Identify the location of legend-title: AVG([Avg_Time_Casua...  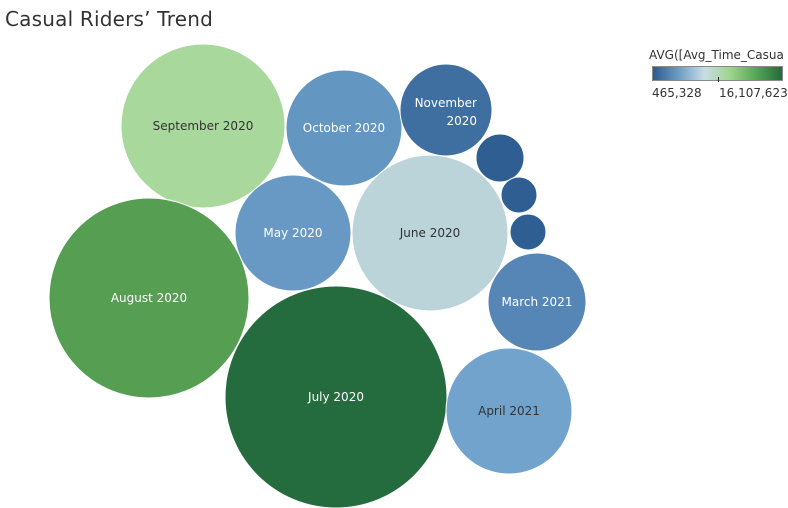
(717, 55).